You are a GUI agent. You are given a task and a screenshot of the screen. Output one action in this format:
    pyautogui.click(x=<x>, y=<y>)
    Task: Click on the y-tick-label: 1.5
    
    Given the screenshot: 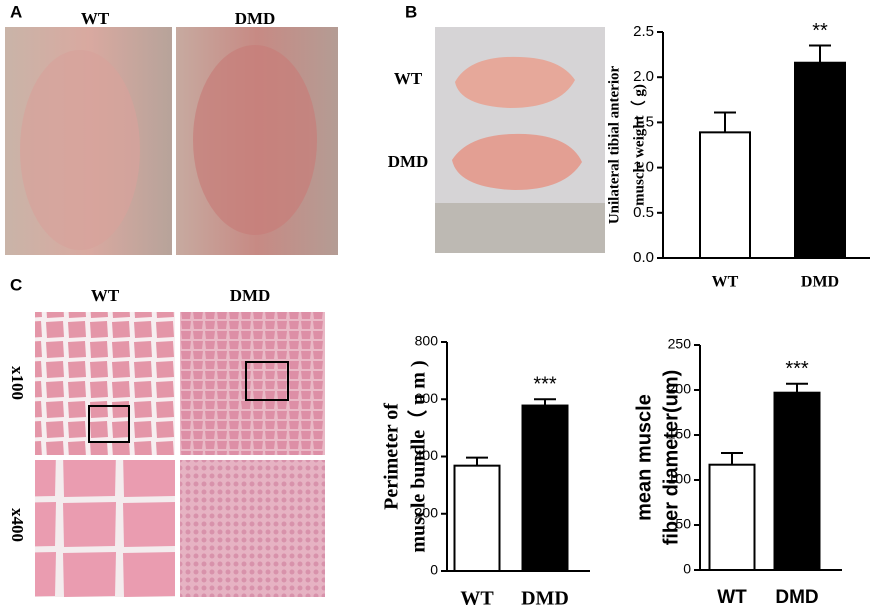 What is the action you would take?
    pyautogui.click(x=643, y=121)
    